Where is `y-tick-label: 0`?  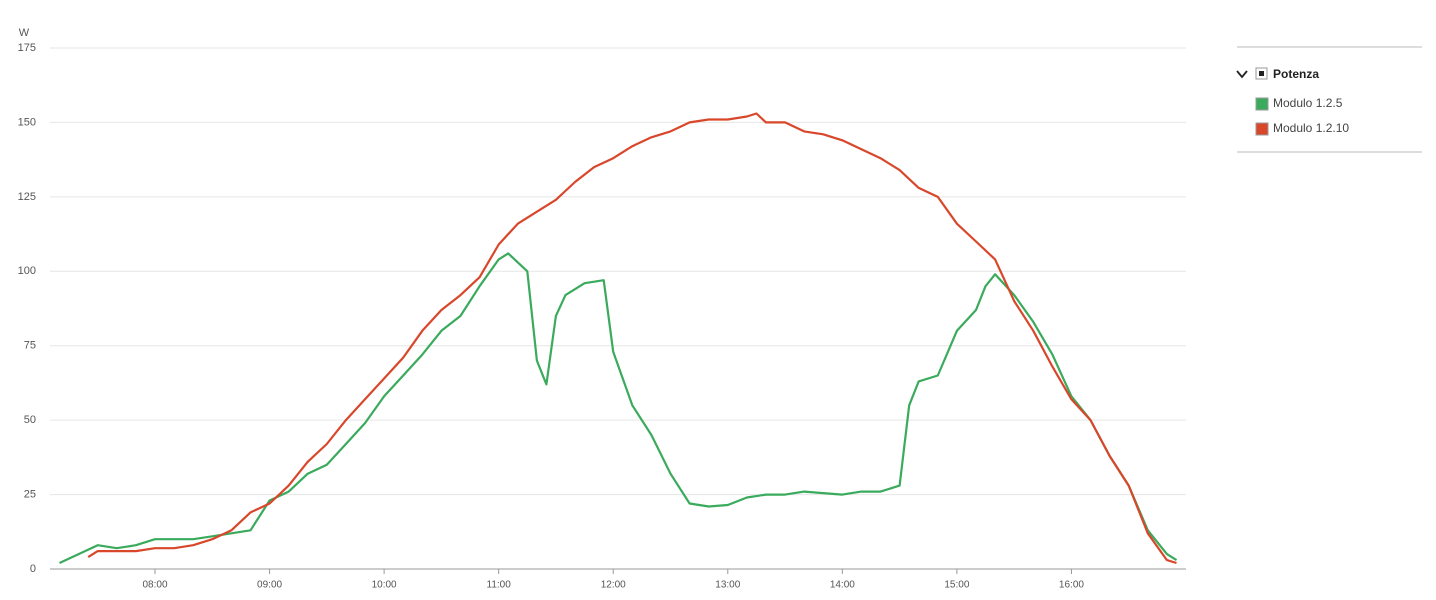
y-tick-label: 0 is located at coordinates (33, 569).